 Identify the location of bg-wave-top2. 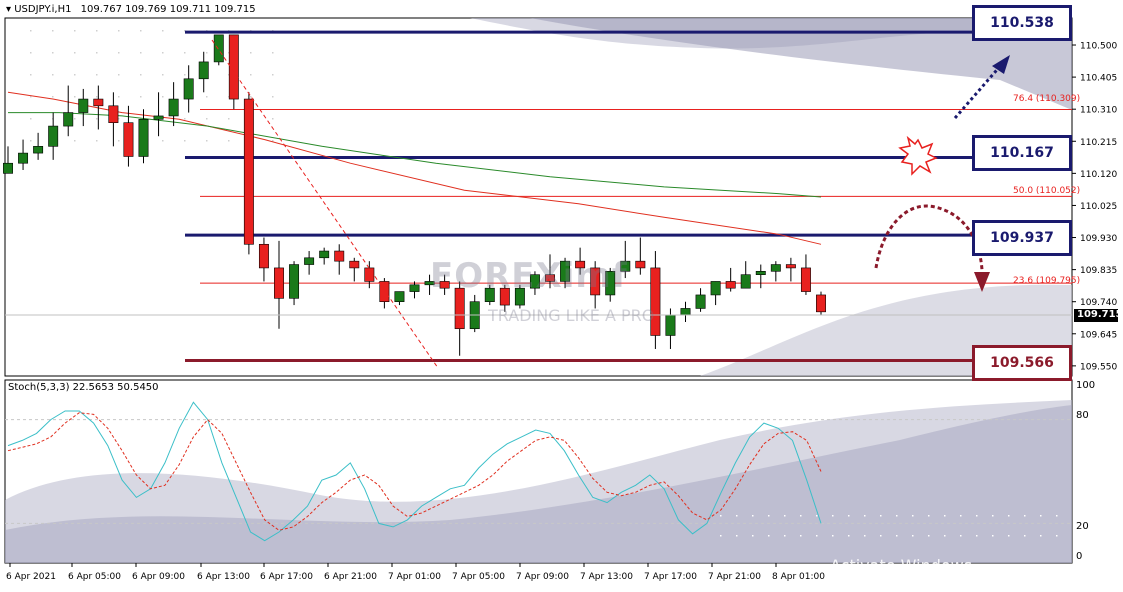
(801, 64).